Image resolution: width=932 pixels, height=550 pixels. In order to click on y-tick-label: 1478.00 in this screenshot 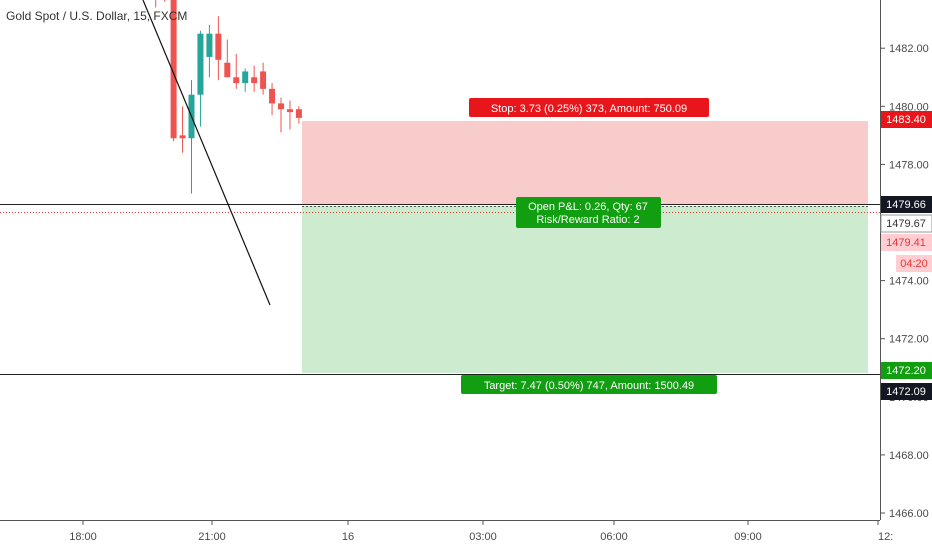, I will do `click(909, 165)`.